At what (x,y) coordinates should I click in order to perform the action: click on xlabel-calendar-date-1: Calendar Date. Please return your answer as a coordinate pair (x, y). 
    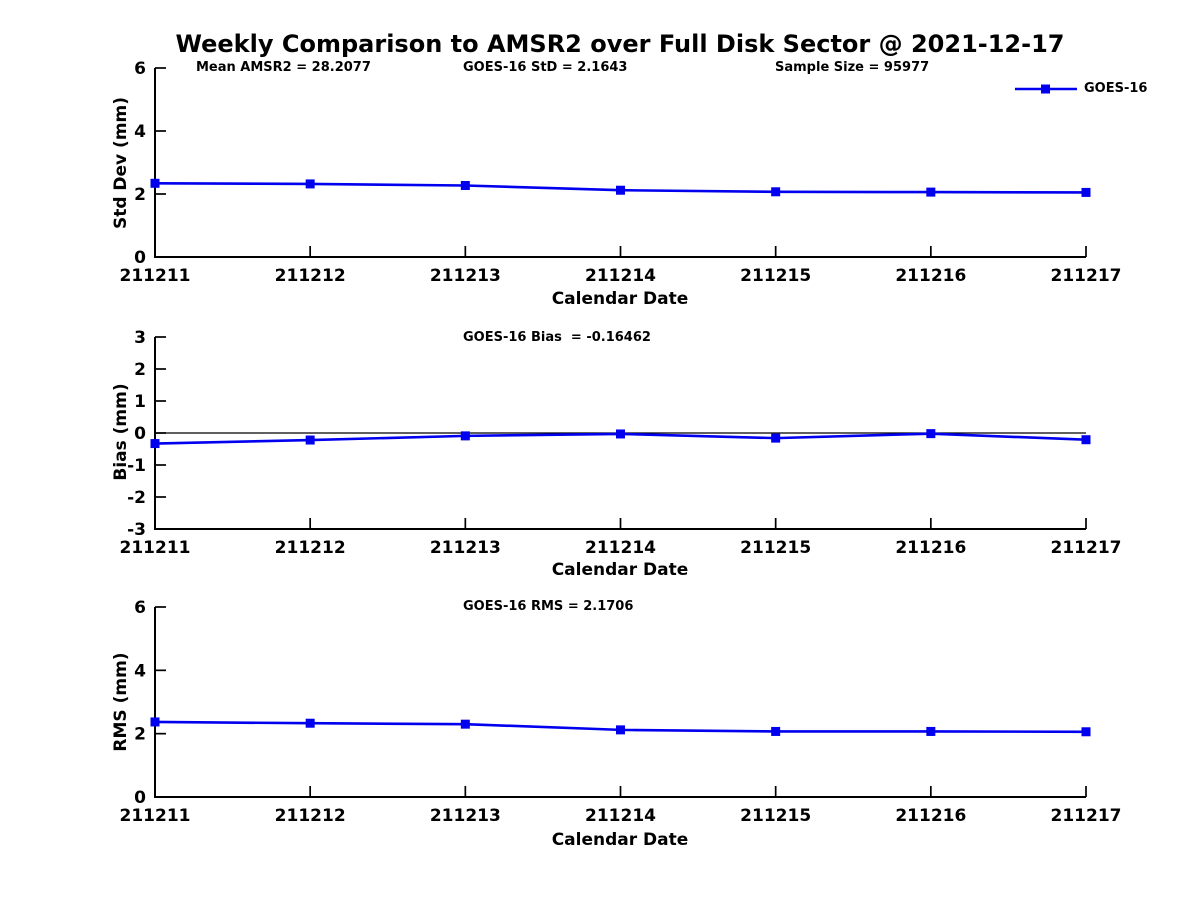
    Looking at the image, I should click on (620, 299).